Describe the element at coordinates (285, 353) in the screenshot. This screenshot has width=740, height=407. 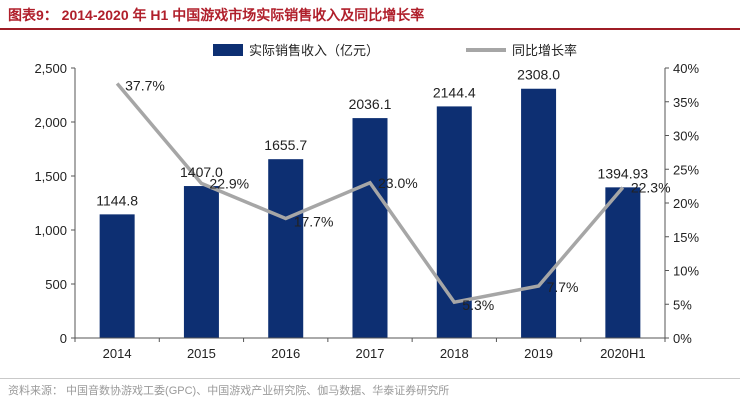
I see `x-axis-tick-label: 2016` at that location.